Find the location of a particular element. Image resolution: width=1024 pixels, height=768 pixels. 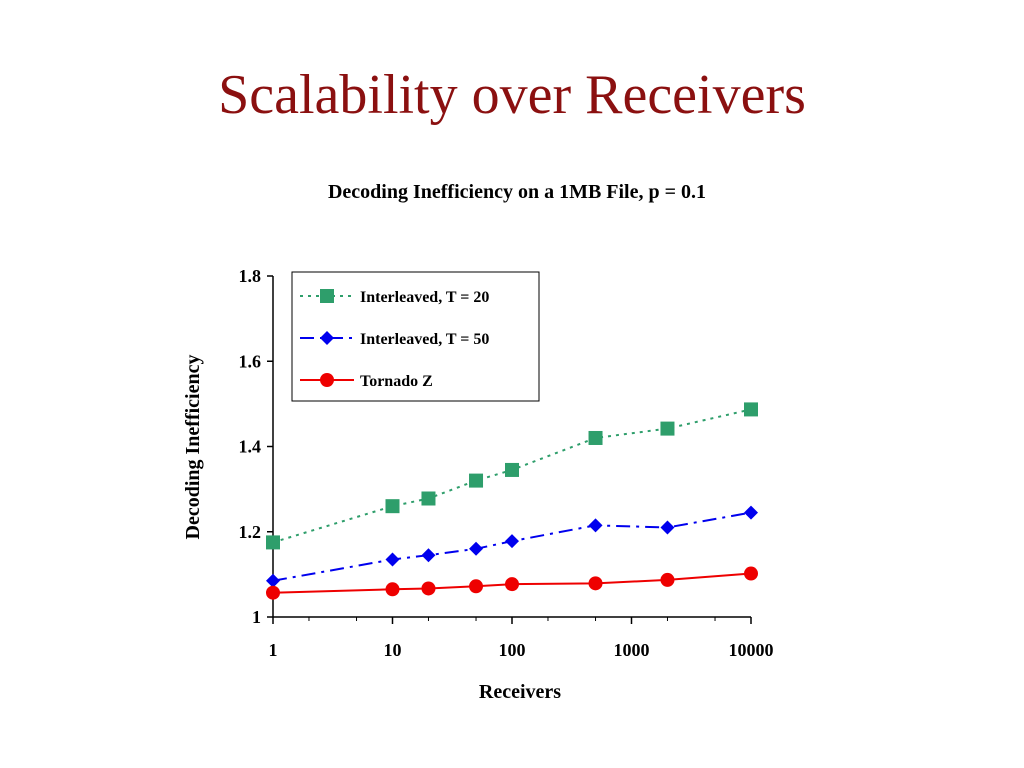

legend-label: Tornado Z is located at coordinates (396, 381).